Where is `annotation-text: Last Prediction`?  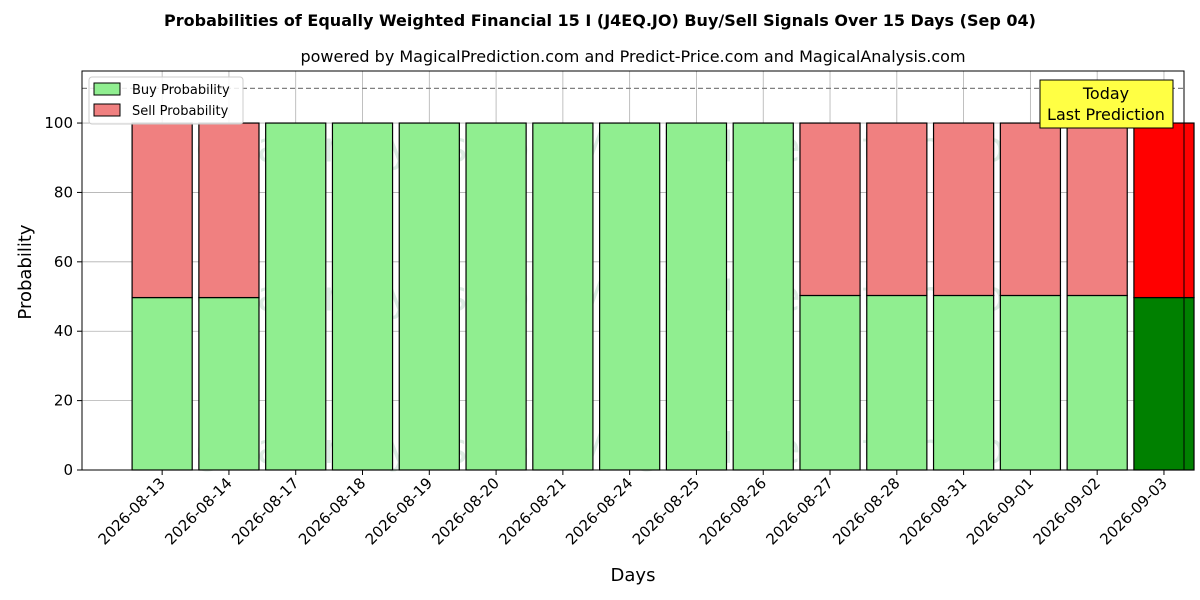
annotation-text: Last Prediction is located at coordinates (1106, 114).